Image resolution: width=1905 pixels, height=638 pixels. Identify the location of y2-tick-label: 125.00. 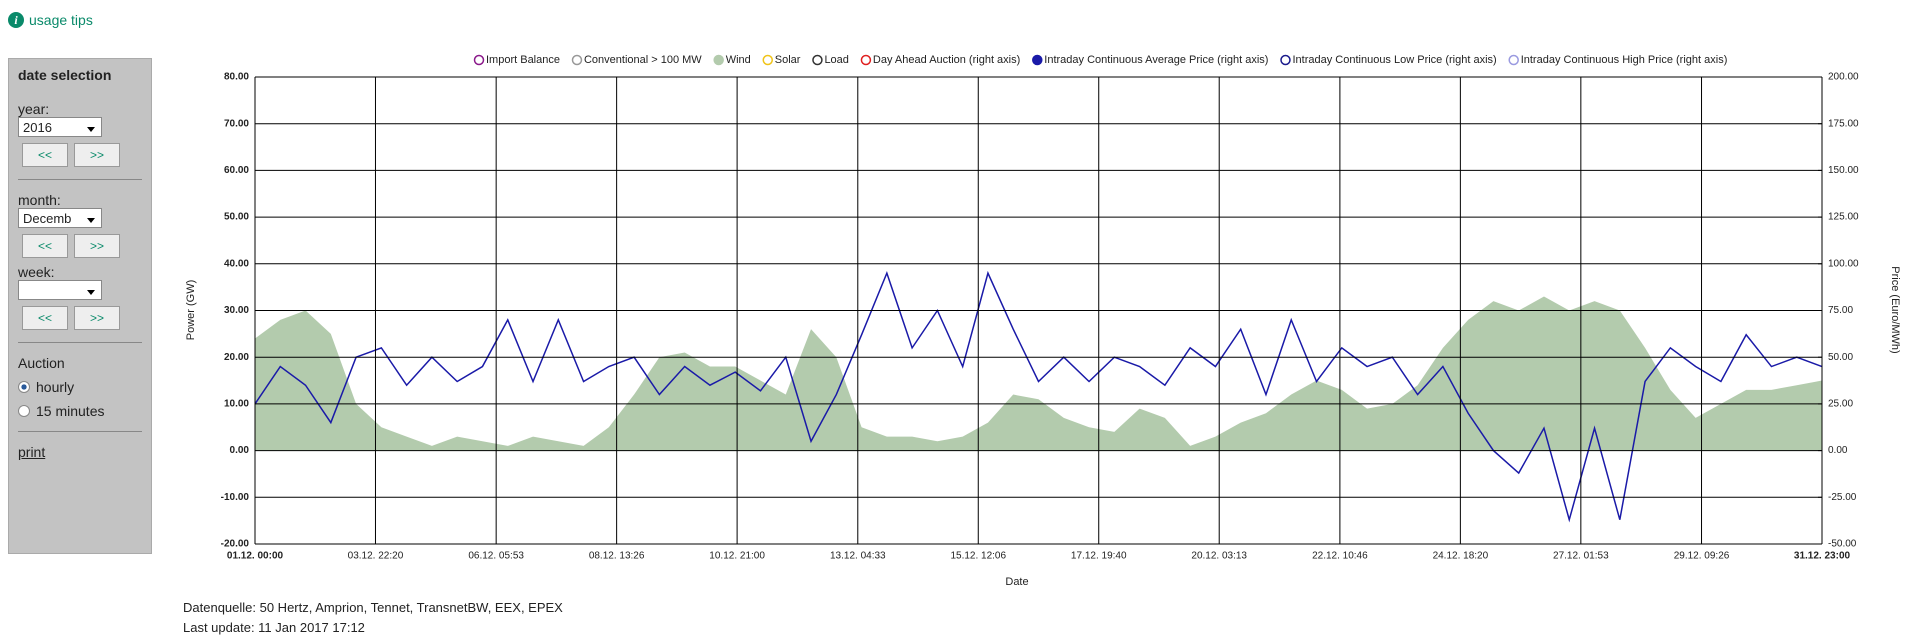
(1843, 217).